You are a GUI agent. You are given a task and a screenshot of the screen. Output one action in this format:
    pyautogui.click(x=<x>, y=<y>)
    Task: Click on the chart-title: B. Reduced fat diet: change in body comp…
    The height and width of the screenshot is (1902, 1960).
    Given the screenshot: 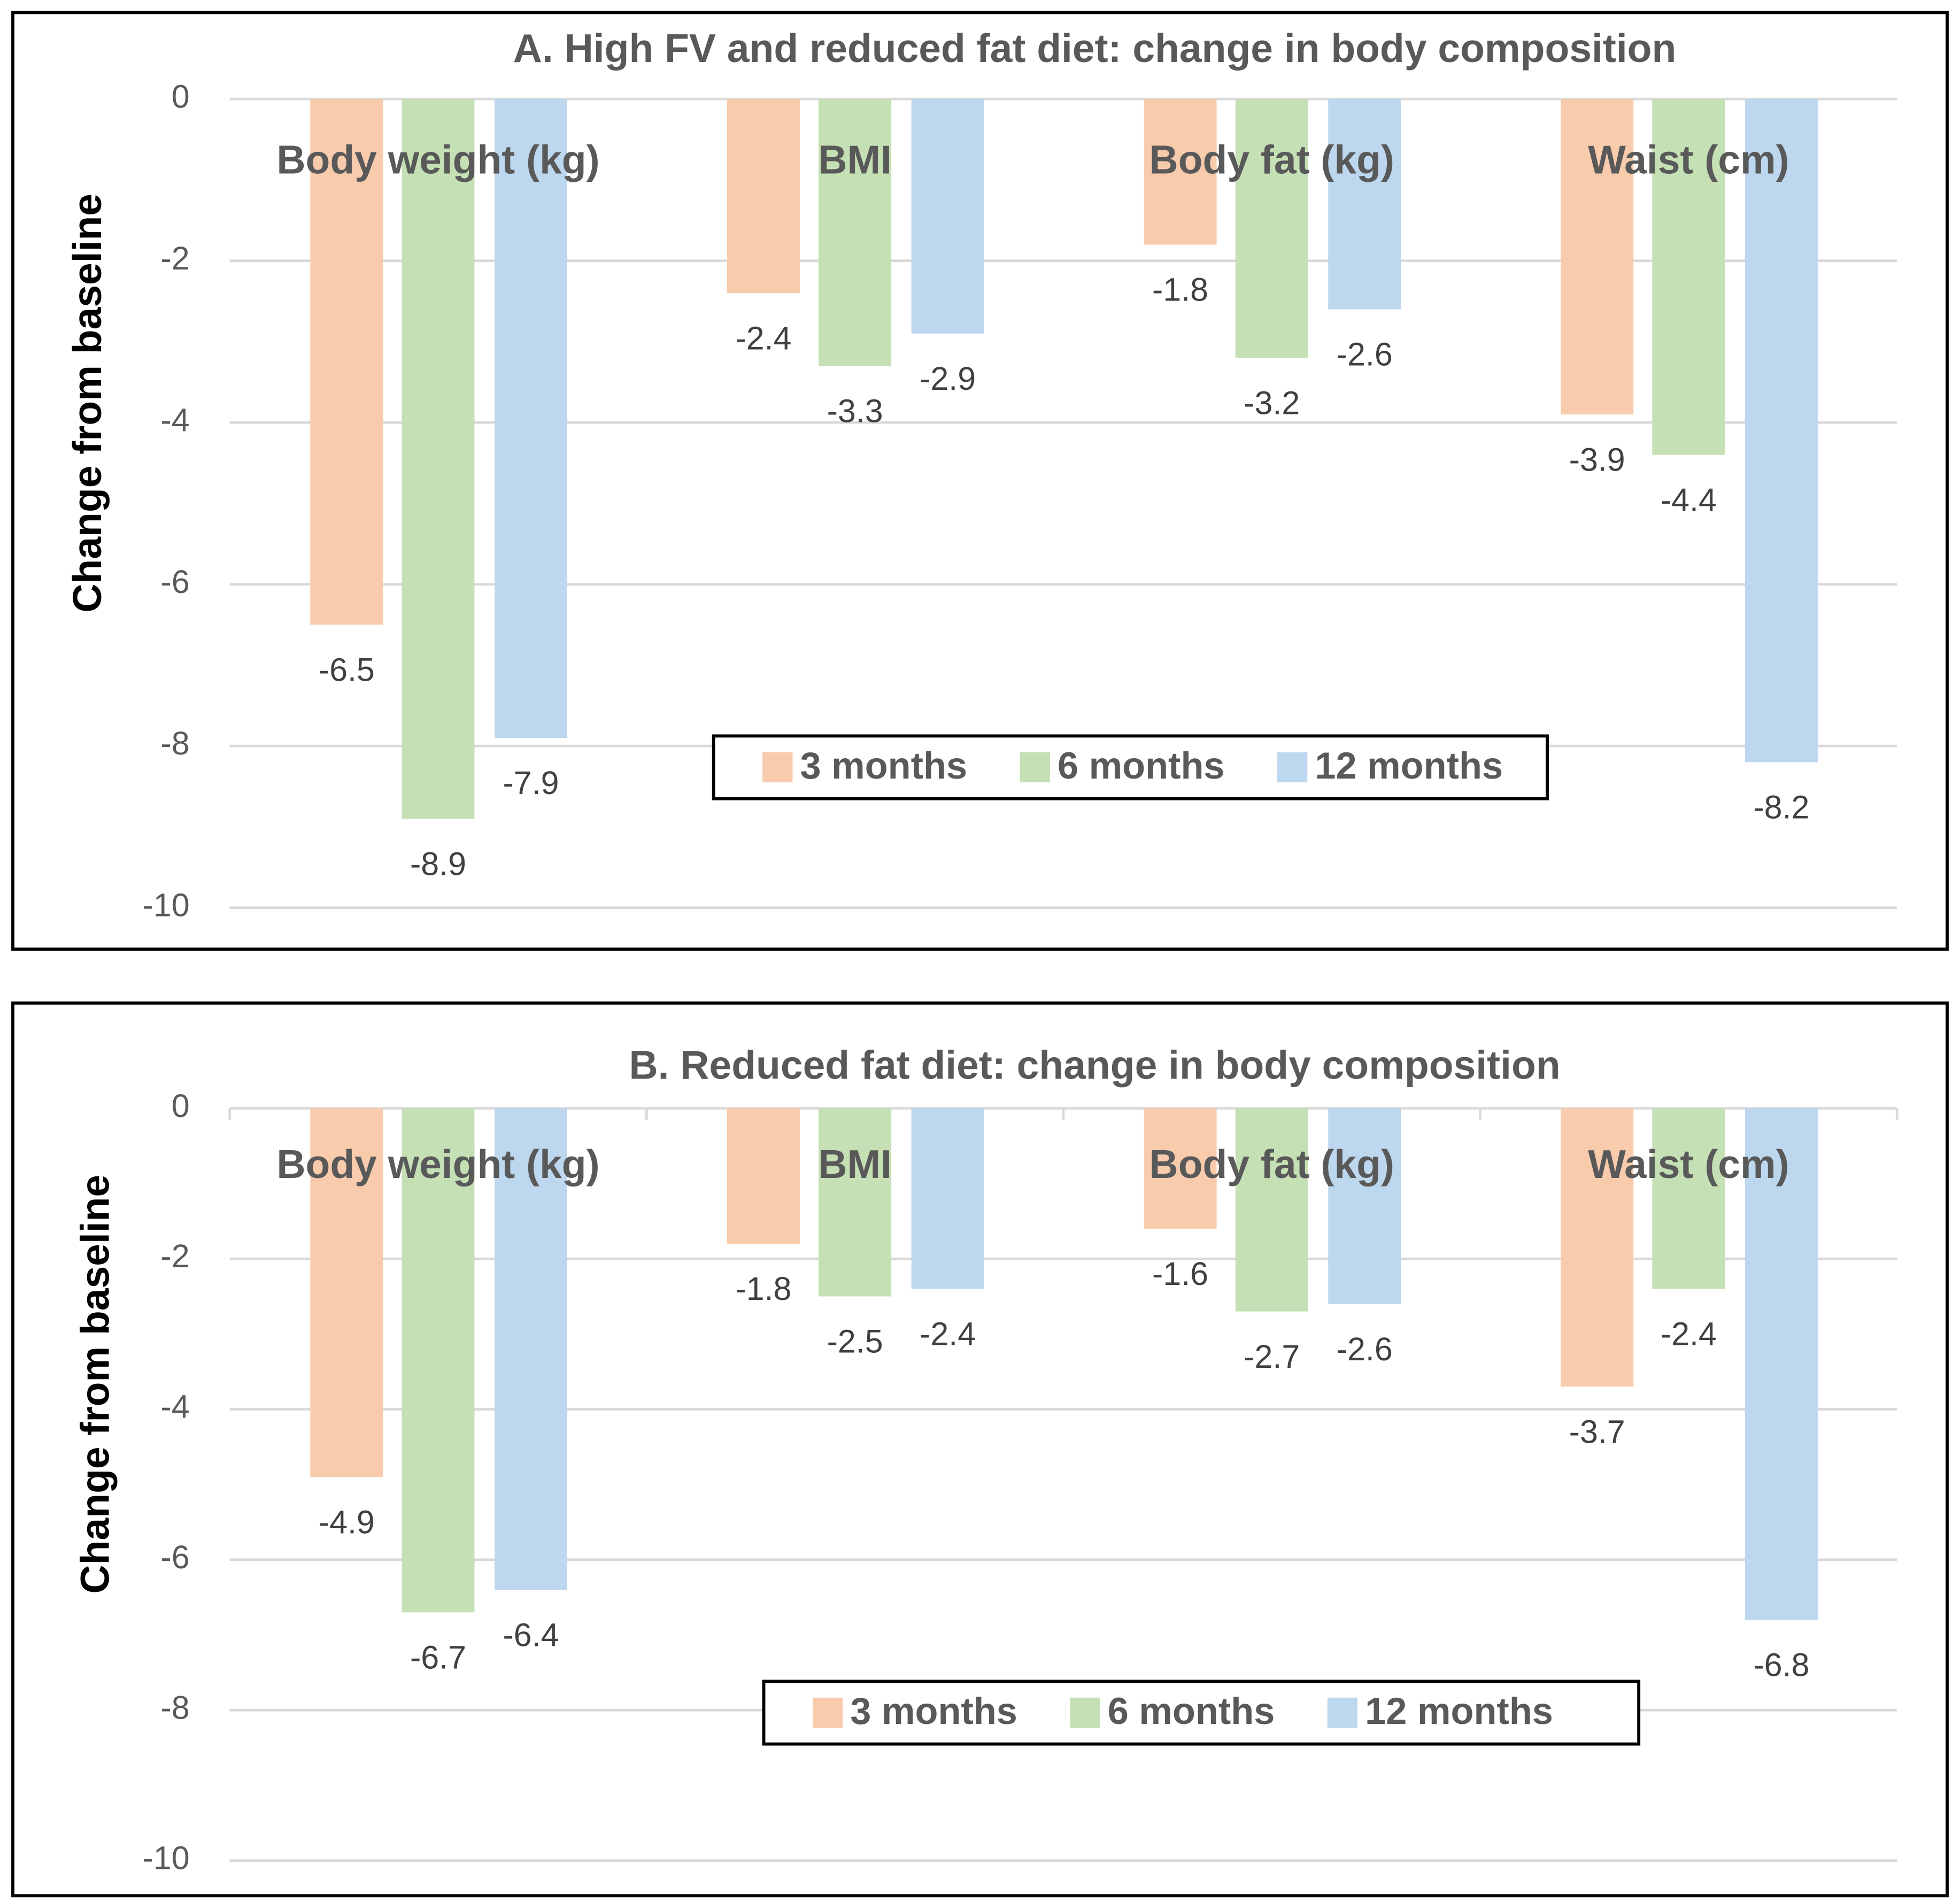 What is the action you would take?
    pyautogui.click(x=1094, y=1065)
    